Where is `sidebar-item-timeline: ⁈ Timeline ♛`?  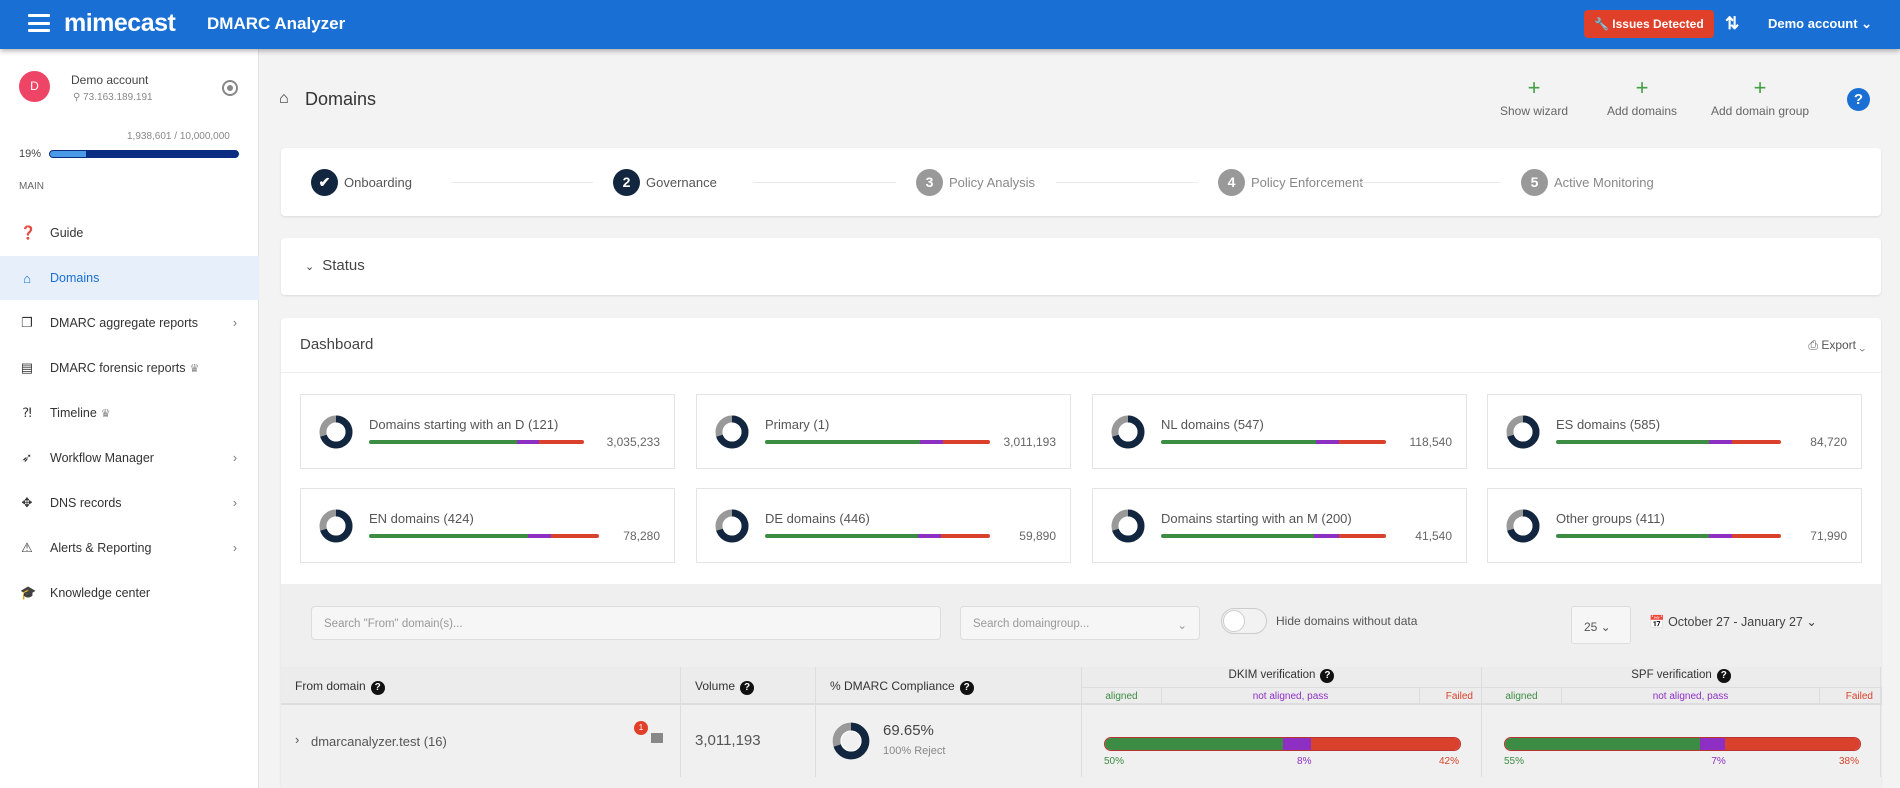
sidebar-item-timeline: ⁈ Timeline ♛ is located at coordinates (129, 413).